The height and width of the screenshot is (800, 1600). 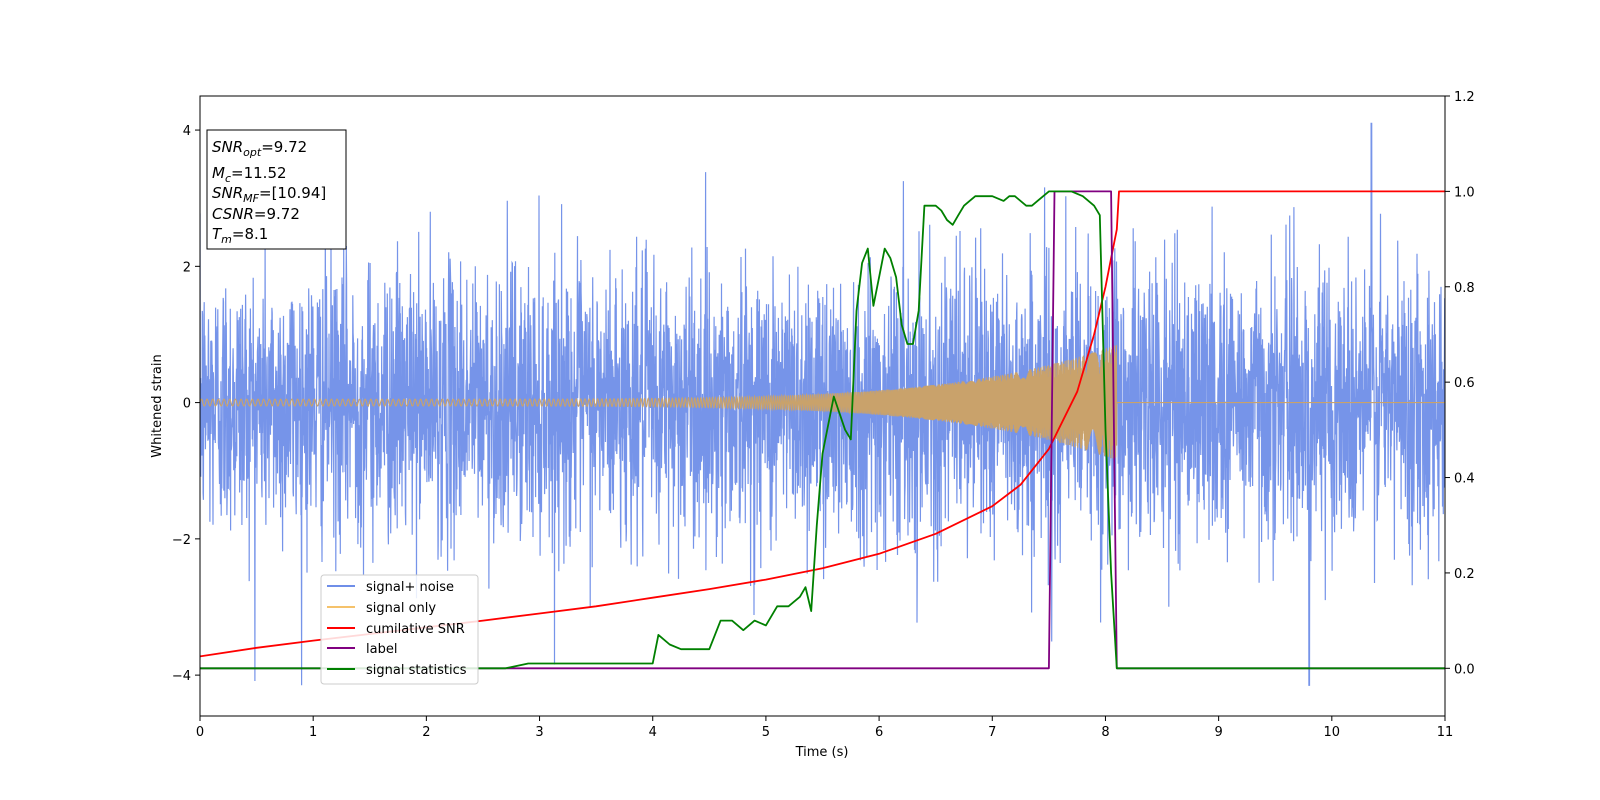 What do you see at coordinates (313, 732) in the screenshot?
I see `x-tick-label: 1` at bounding box center [313, 732].